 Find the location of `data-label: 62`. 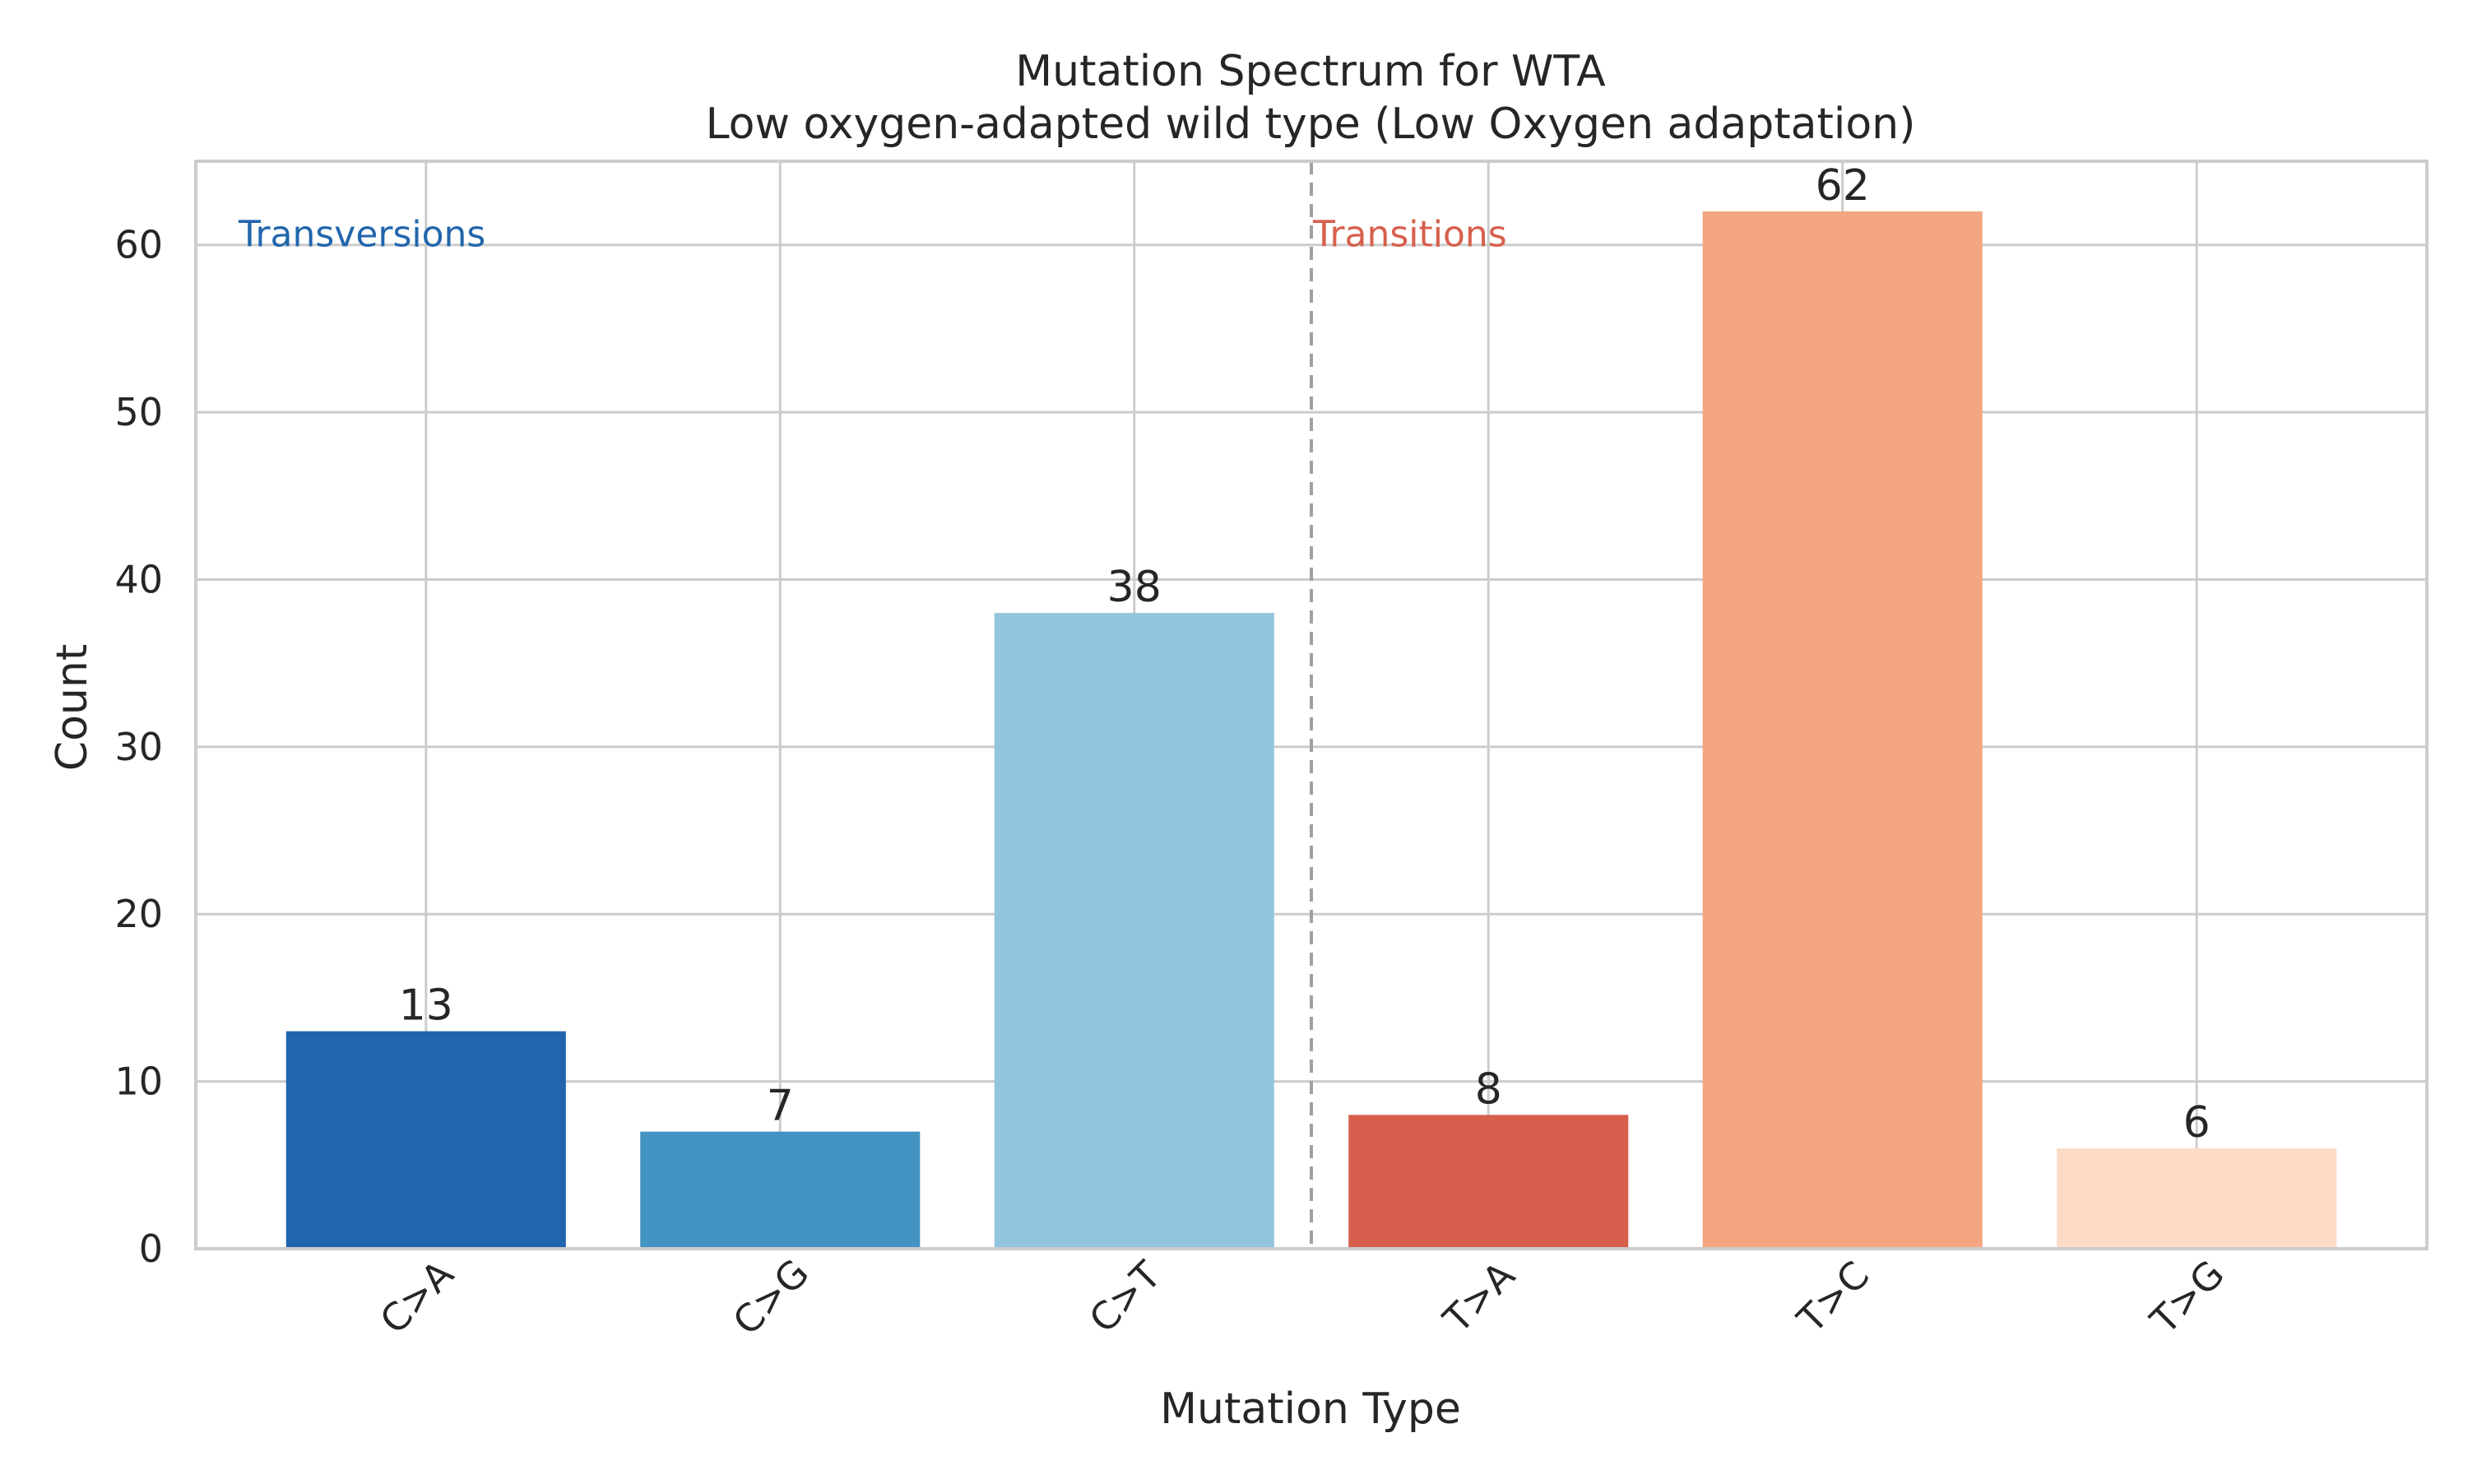

data-label: 62 is located at coordinates (1843, 186).